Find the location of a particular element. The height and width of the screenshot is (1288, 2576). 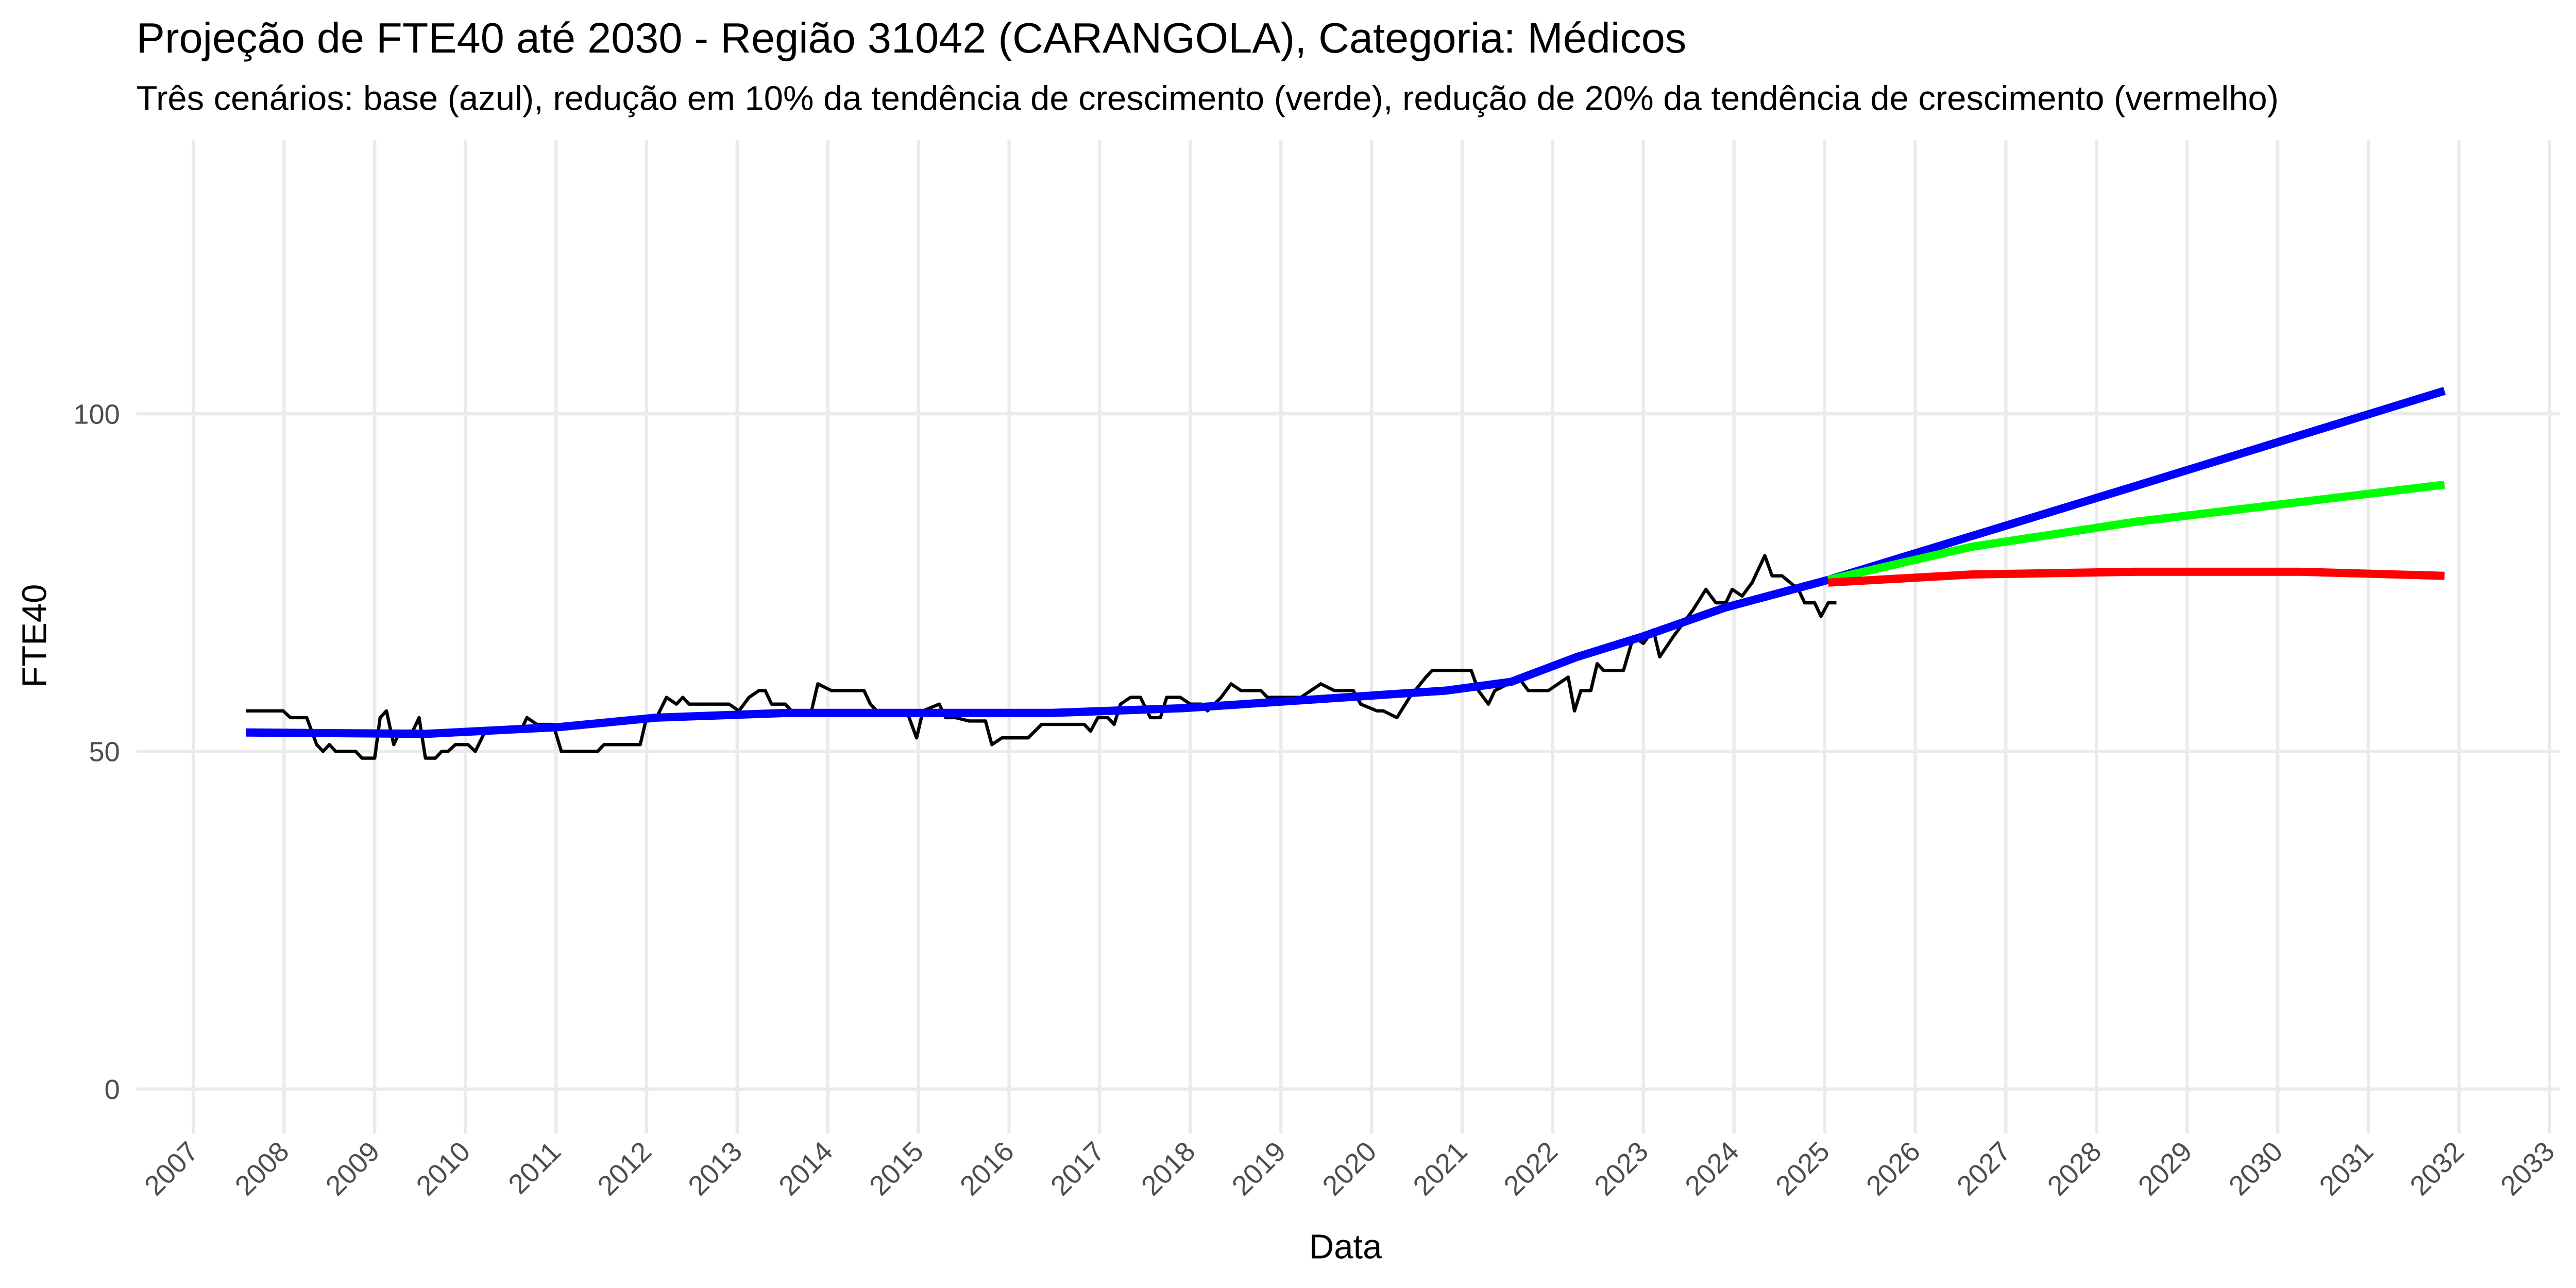

y-tick-label: 100 is located at coordinates (96, 414).